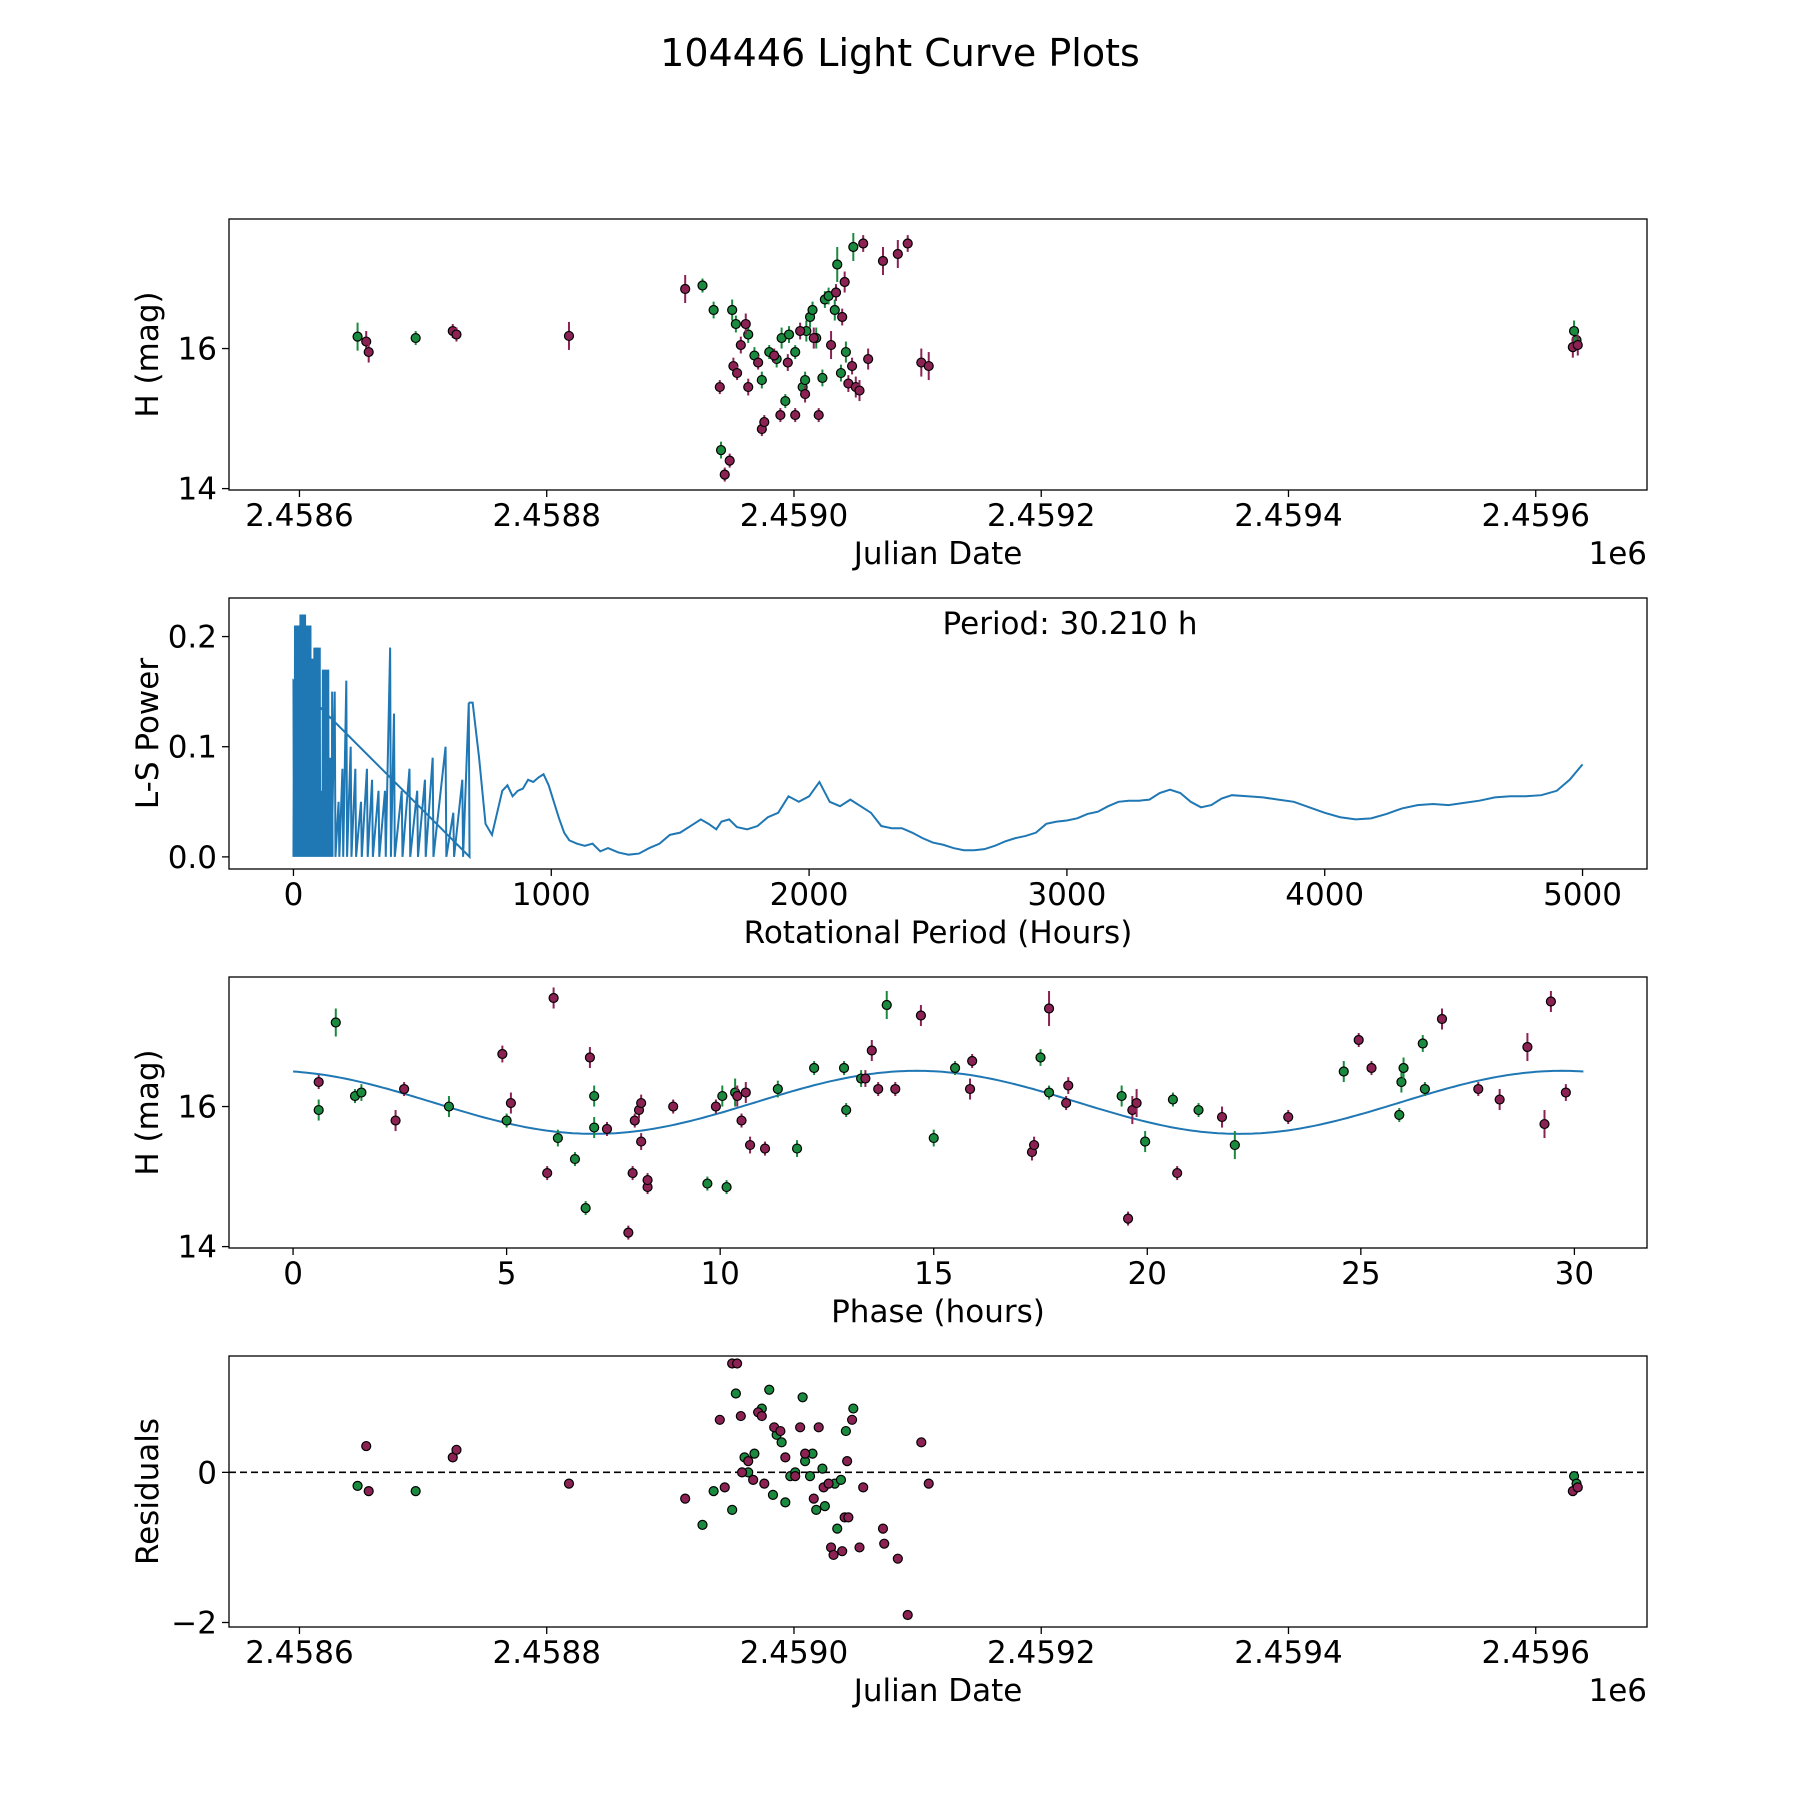 The image size is (1800, 1800). What do you see at coordinates (192, 858) in the screenshot?
I see `y-tick-label: 0.0` at bounding box center [192, 858].